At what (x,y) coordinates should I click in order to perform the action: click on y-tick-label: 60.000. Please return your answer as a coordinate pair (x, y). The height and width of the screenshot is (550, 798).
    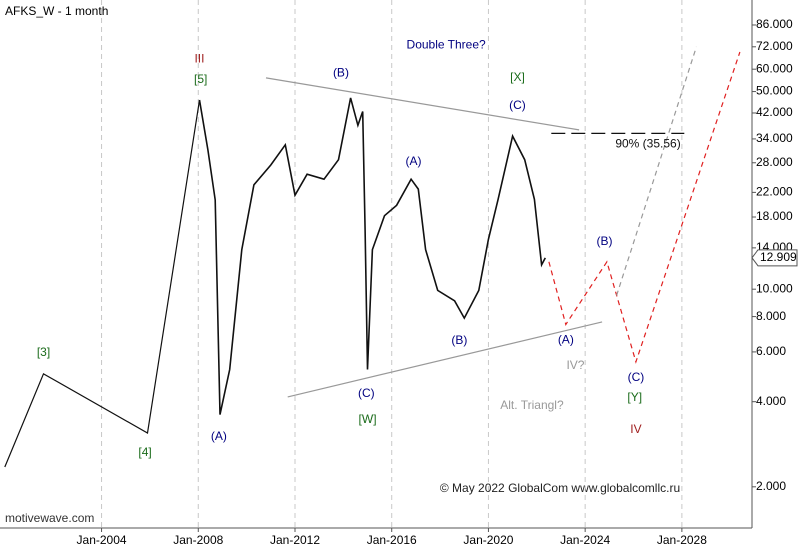
    Looking at the image, I should click on (774, 68).